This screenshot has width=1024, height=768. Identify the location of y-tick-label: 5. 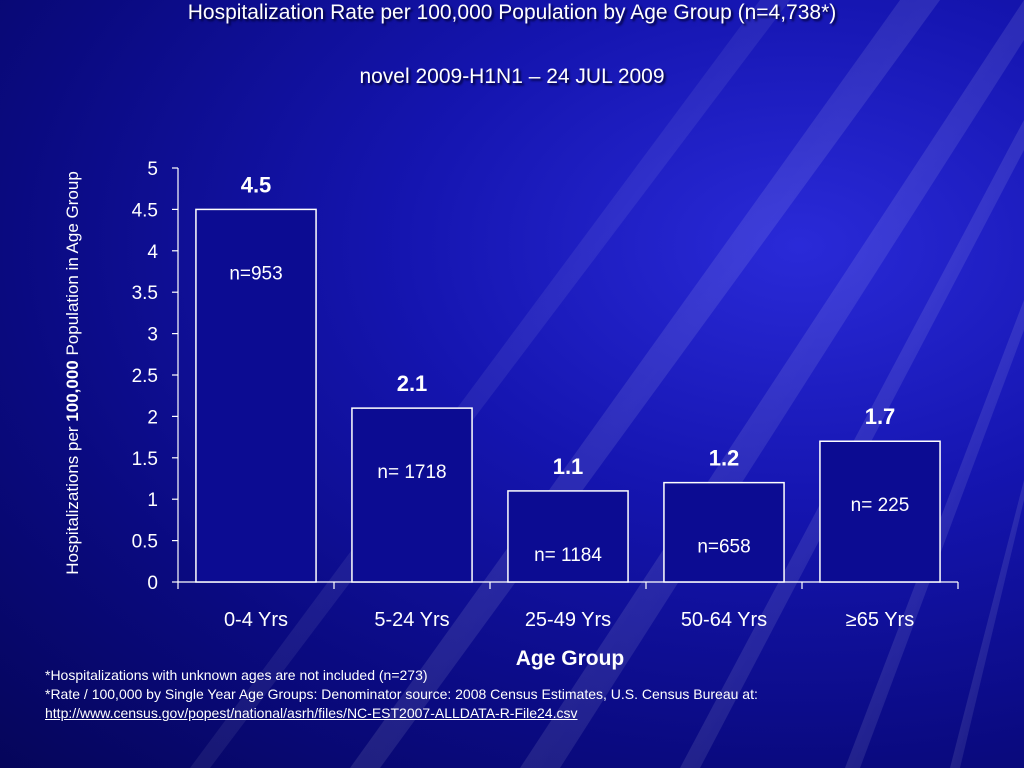
(152, 169).